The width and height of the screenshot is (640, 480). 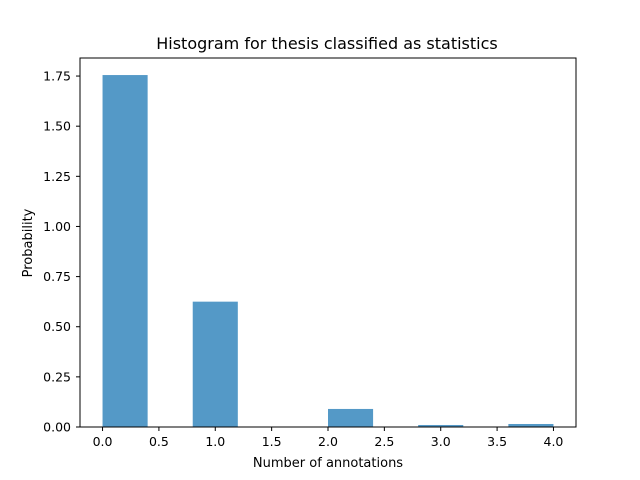 What do you see at coordinates (215, 441) in the screenshot?
I see `x-tick-label: 1.0` at bounding box center [215, 441].